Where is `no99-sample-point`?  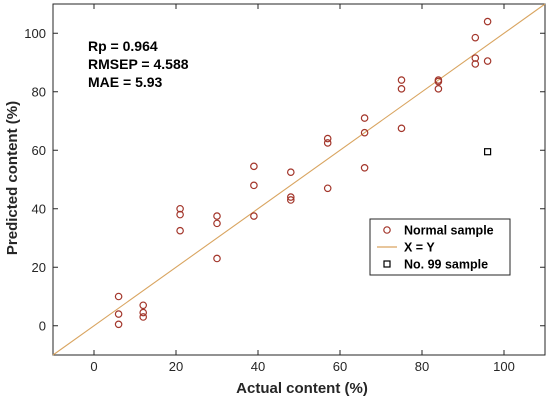 no99-sample-point is located at coordinates (488, 152).